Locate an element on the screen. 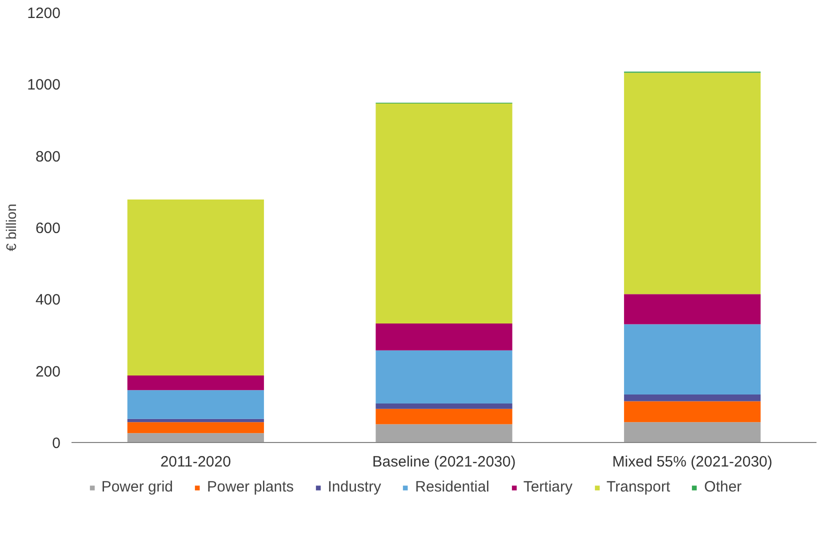 This screenshot has height=546, width=831. y-tick-label: 600 is located at coordinates (48, 228).